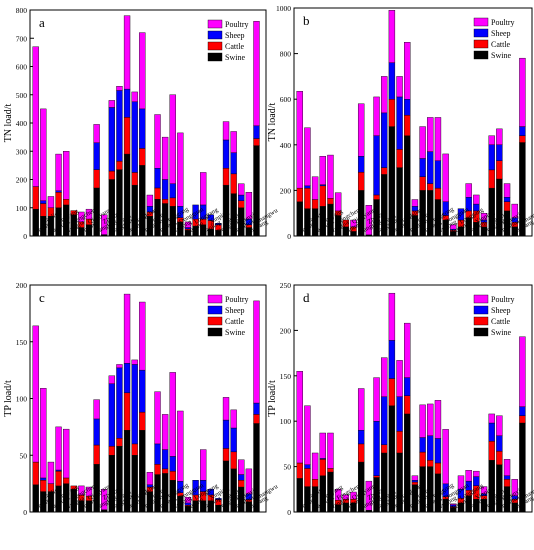  What do you see at coordinates (286, 99) in the screenshot?
I see `y-tick-label: 600` at bounding box center [286, 99].